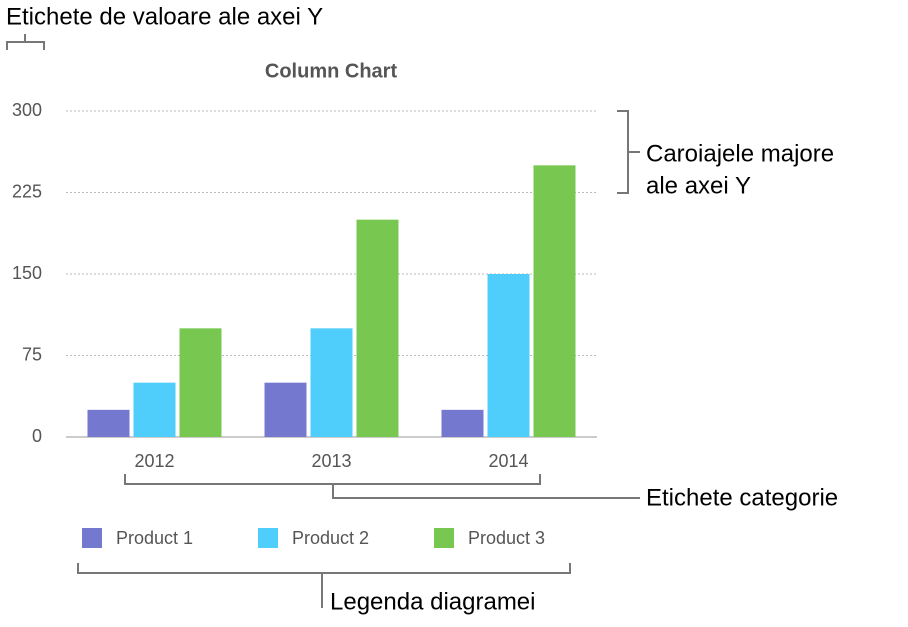 This screenshot has height=627, width=908. Describe the element at coordinates (164, 16) in the screenshot. I see `annotation: Etichete de valoare ale axei Y` at that location.